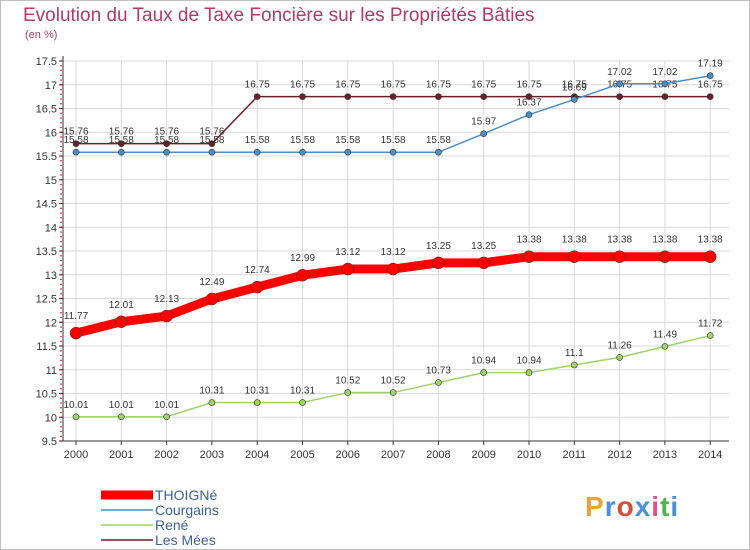  Describe the element at coordinates (166, 455) in the screenshot. I see `x-tick-label: 2002` at that location.